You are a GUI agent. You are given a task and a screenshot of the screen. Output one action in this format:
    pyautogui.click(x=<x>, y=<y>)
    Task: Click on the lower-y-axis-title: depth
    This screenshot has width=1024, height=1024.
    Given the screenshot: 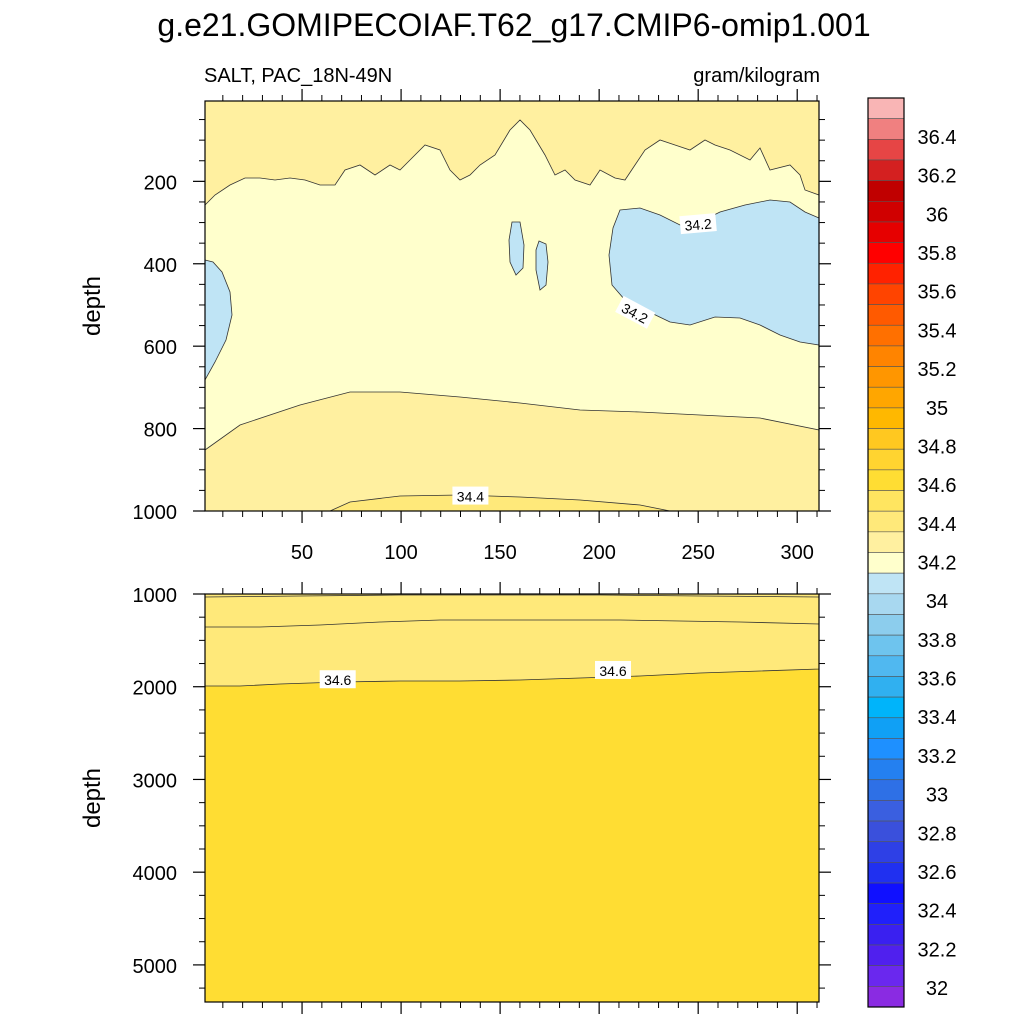 What is the action you would take?
    pyautogui.click(x=92, y=798)
    